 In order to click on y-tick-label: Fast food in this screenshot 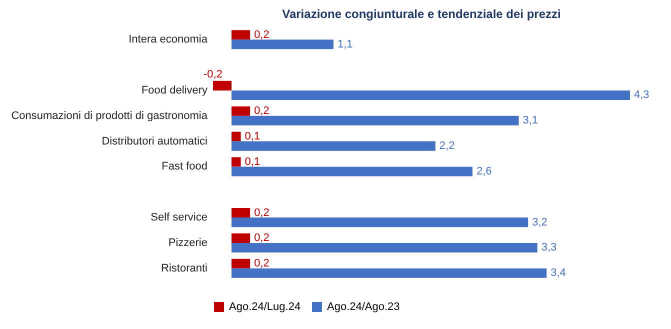, I will do `click(185, 166)`.